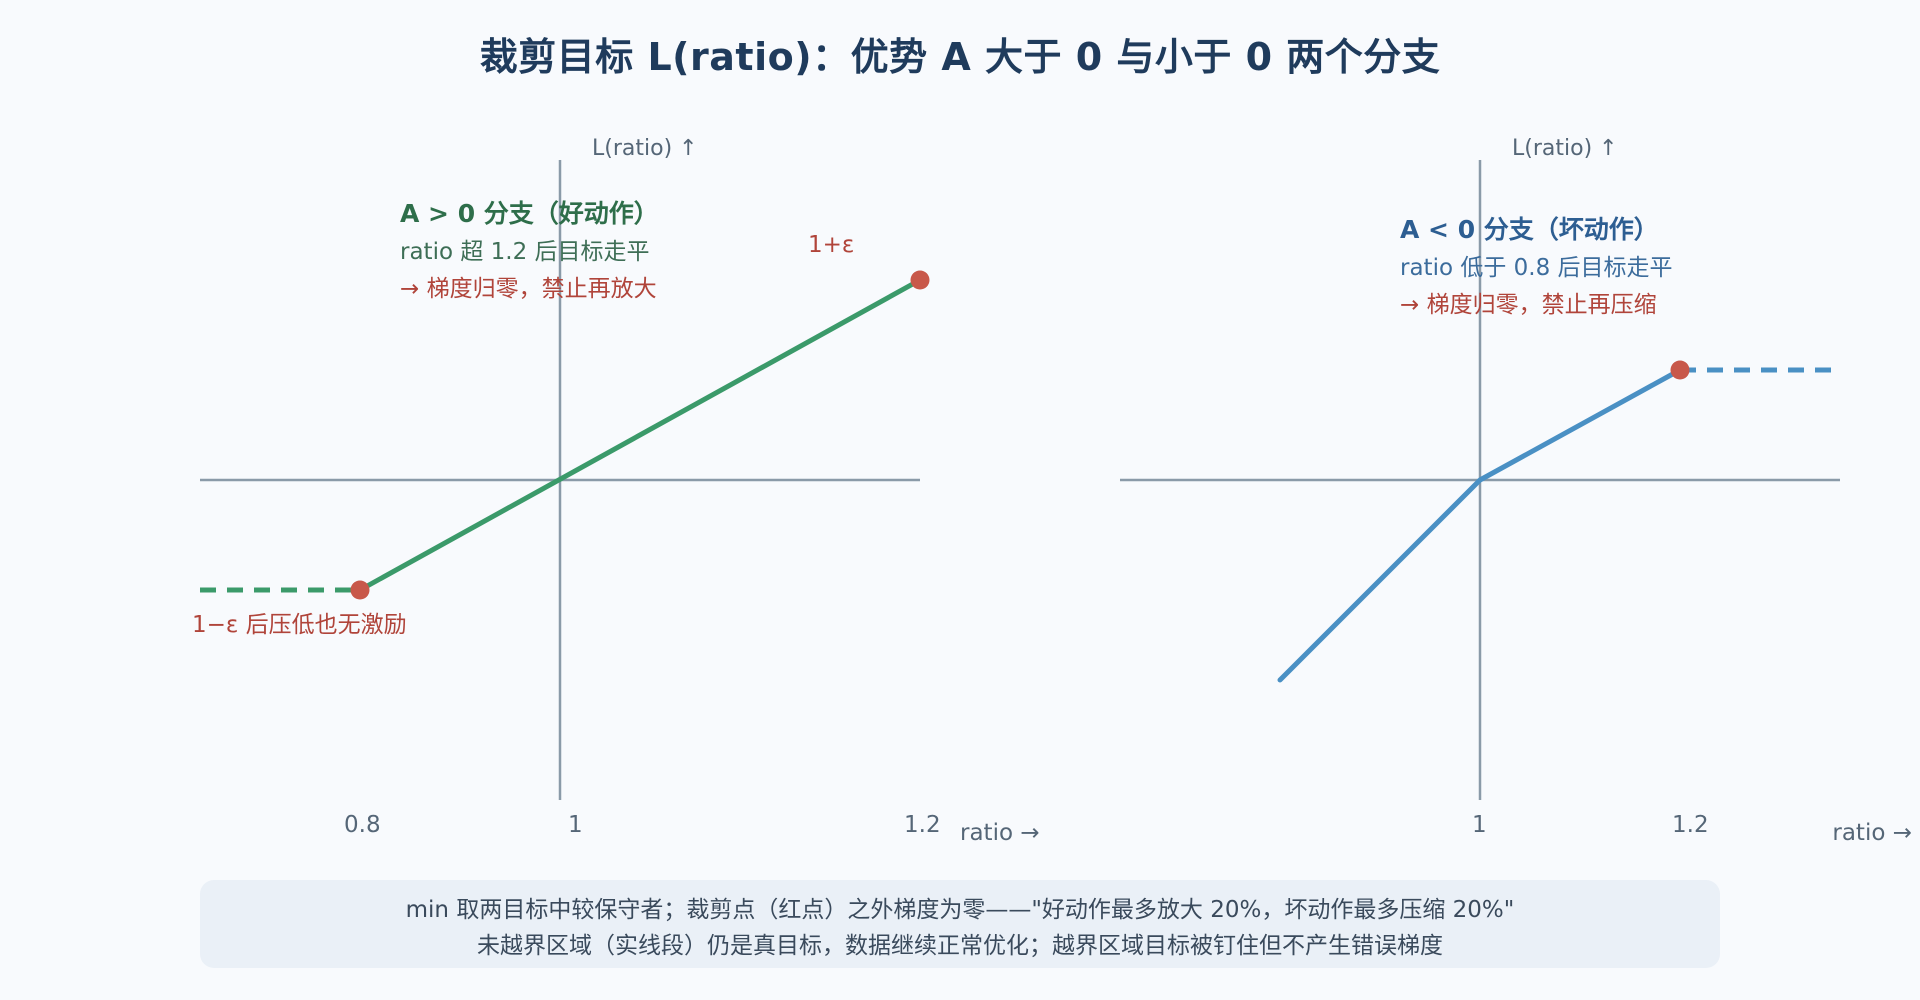  What do you see at coordinates (1529, 229) in the screenshot?
I see `right-branch-title: A < 0 分支（坏动作）` at bounding box center [1529, 229].